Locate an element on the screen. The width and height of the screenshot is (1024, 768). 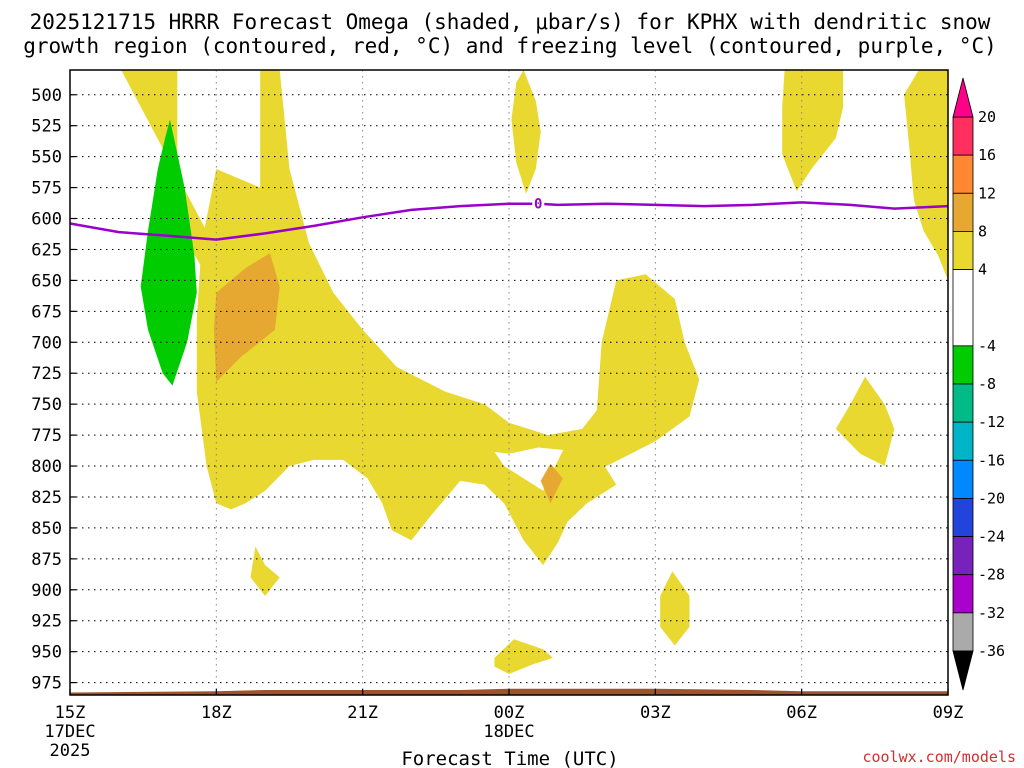
y-tick-label-525: 525 is located at coordinates (46, 127).